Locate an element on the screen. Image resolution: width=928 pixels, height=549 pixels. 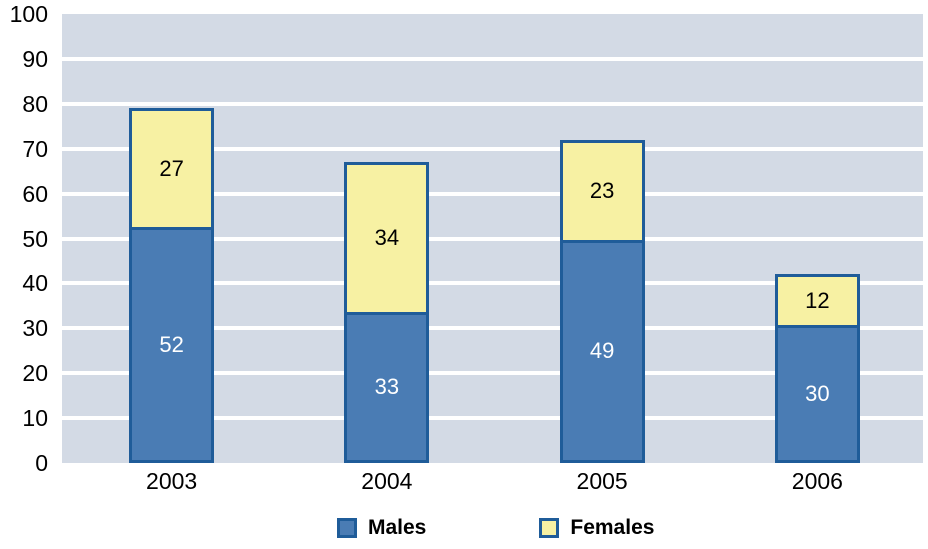
bar-value-label-males-2005: 49 is located at coordinates (602, 351).